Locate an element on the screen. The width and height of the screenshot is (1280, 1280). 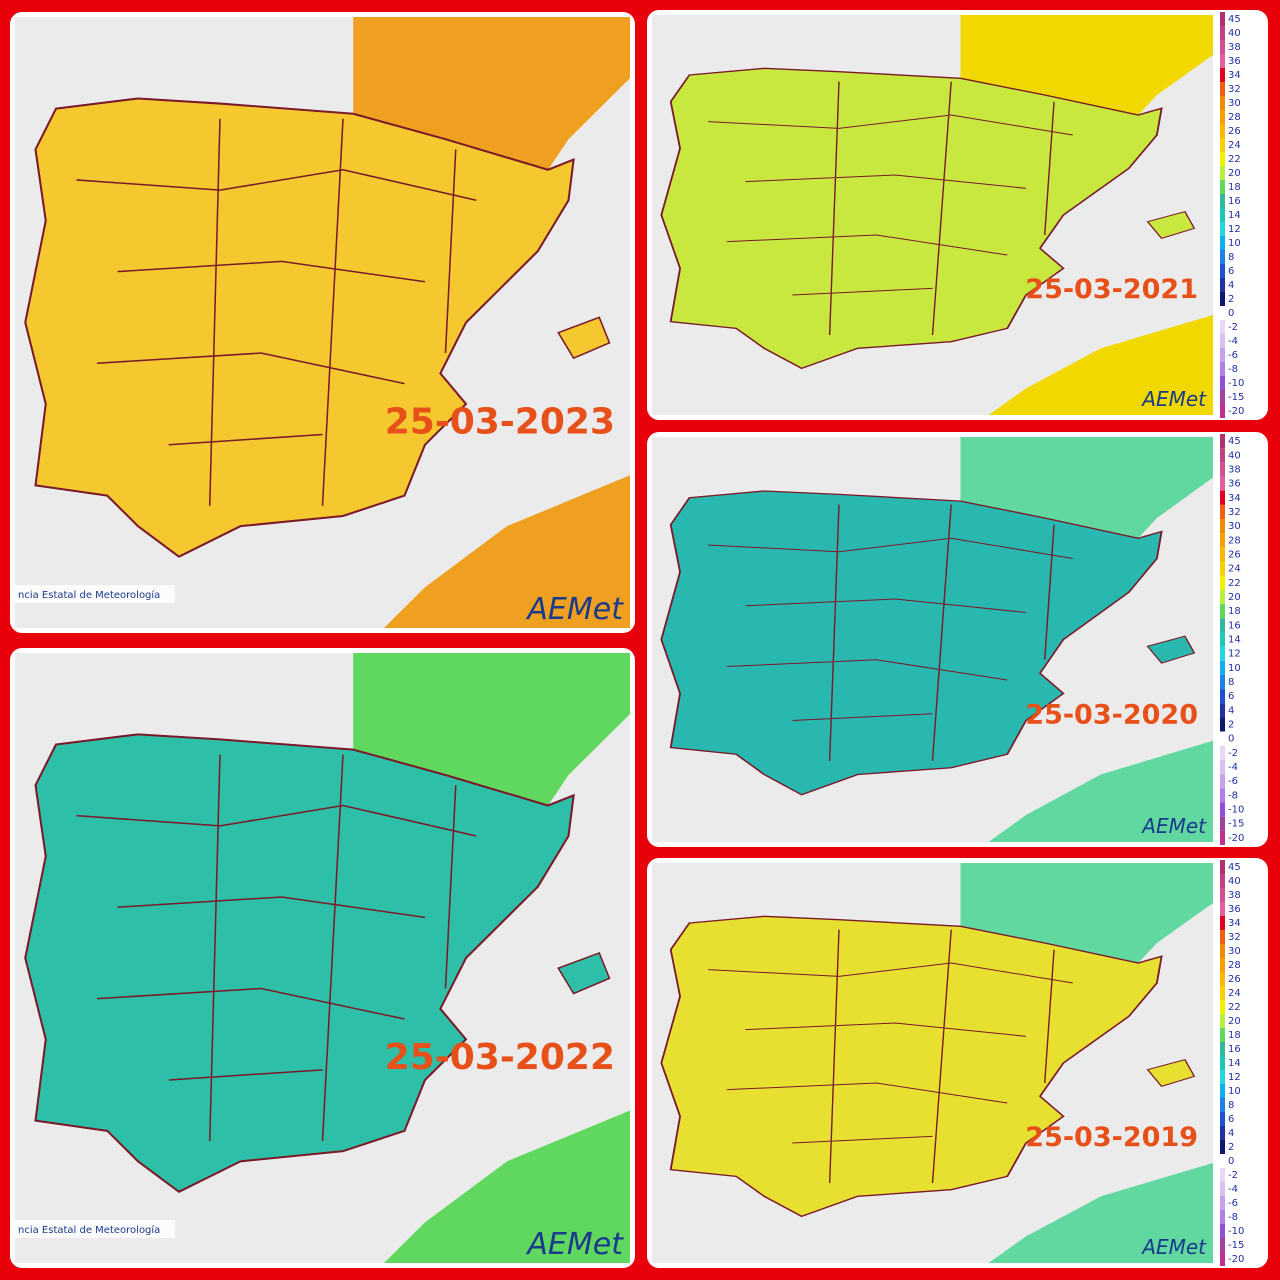
legend-tick: 45 is located at coordinates (1234, 441).